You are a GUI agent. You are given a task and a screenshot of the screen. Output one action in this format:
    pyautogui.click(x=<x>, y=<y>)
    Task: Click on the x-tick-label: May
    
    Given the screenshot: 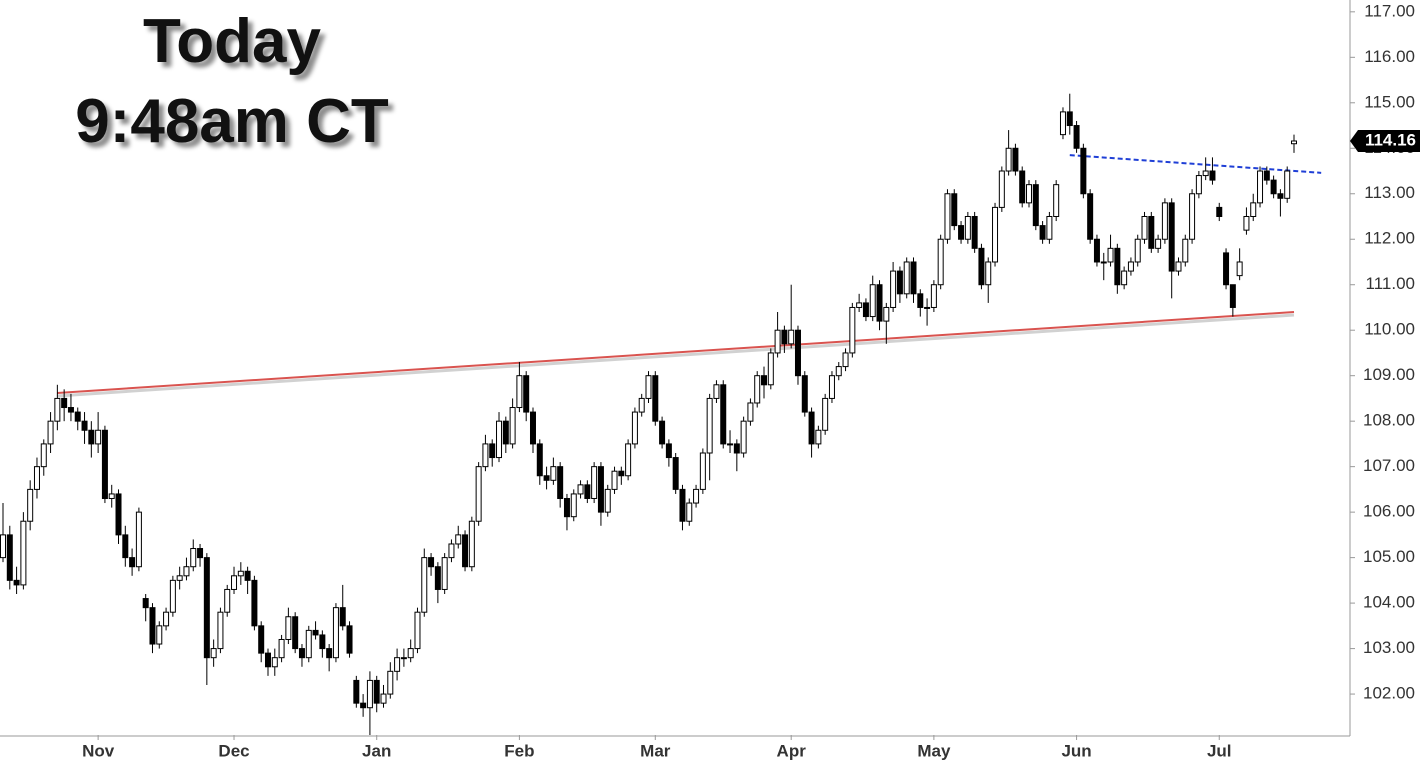 What is the action you would take?
    pyautogui.click(x=934, y=750)
    